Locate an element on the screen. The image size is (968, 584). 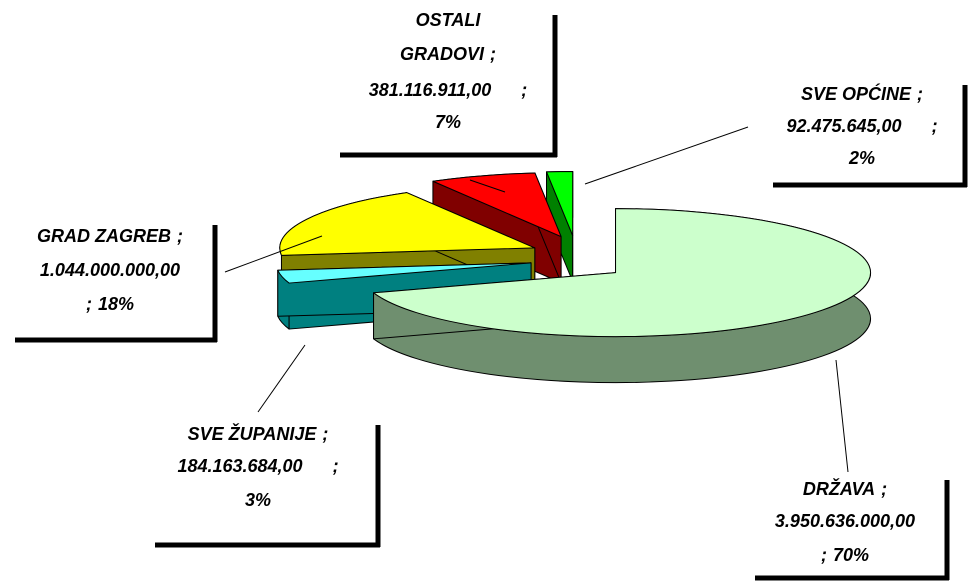
data-label: OSTALI is located at coordinates (449, 20).